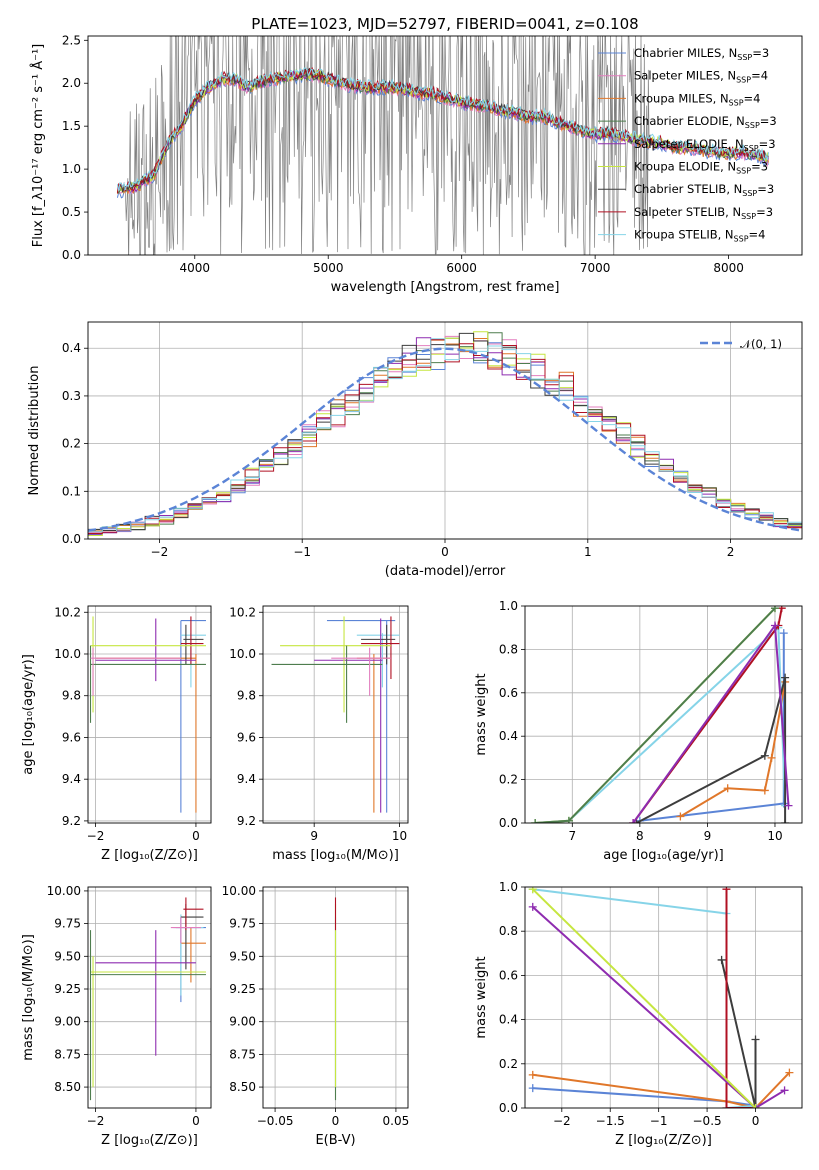 The height and width of the screenshot is (1170, 819). Describe the element at coordinates (701, 168) in the screenshot. I see `legend-entry: Kroupa ELODIE, NSSP=3` at that location.